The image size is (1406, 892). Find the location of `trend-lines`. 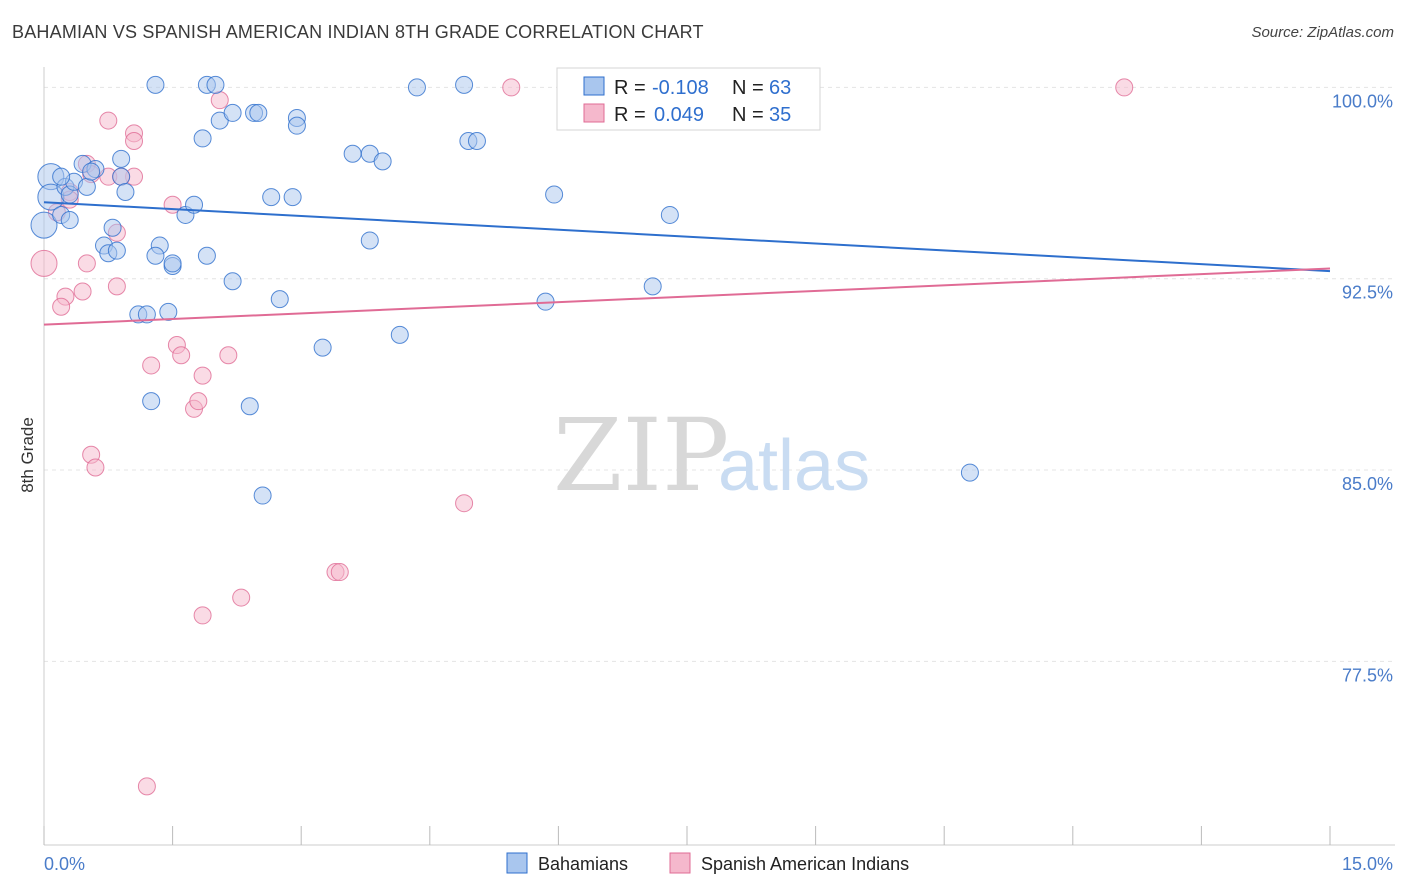

trend-lines is located at coordinates (687, 263).